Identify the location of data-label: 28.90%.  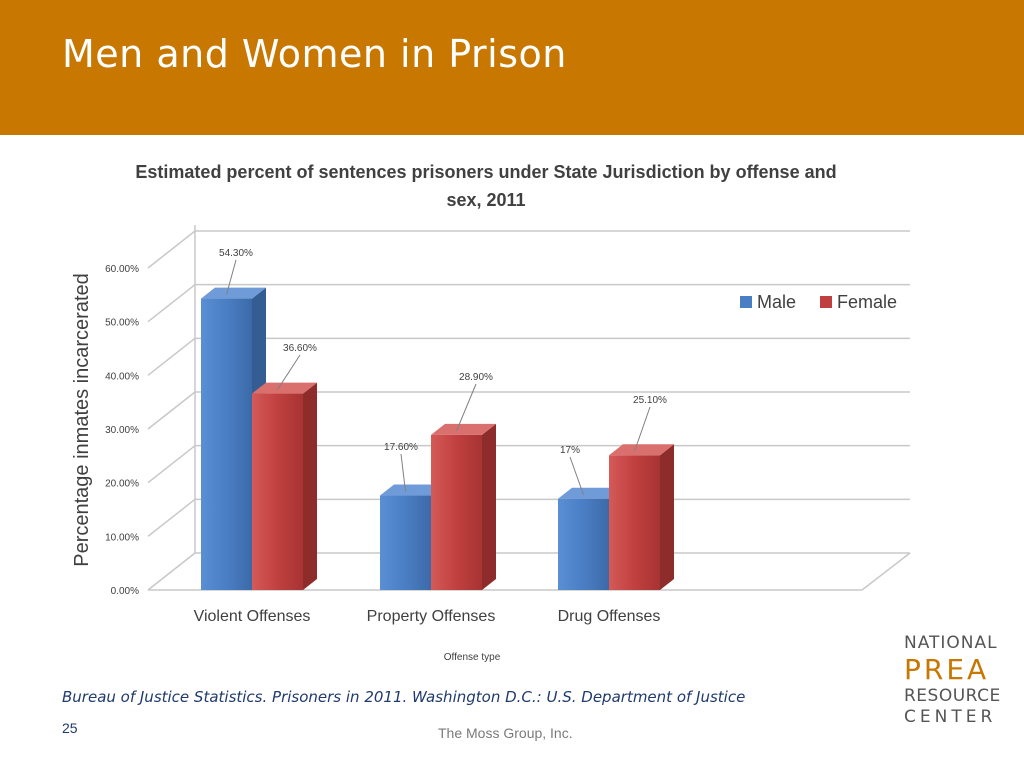
(476, 377).